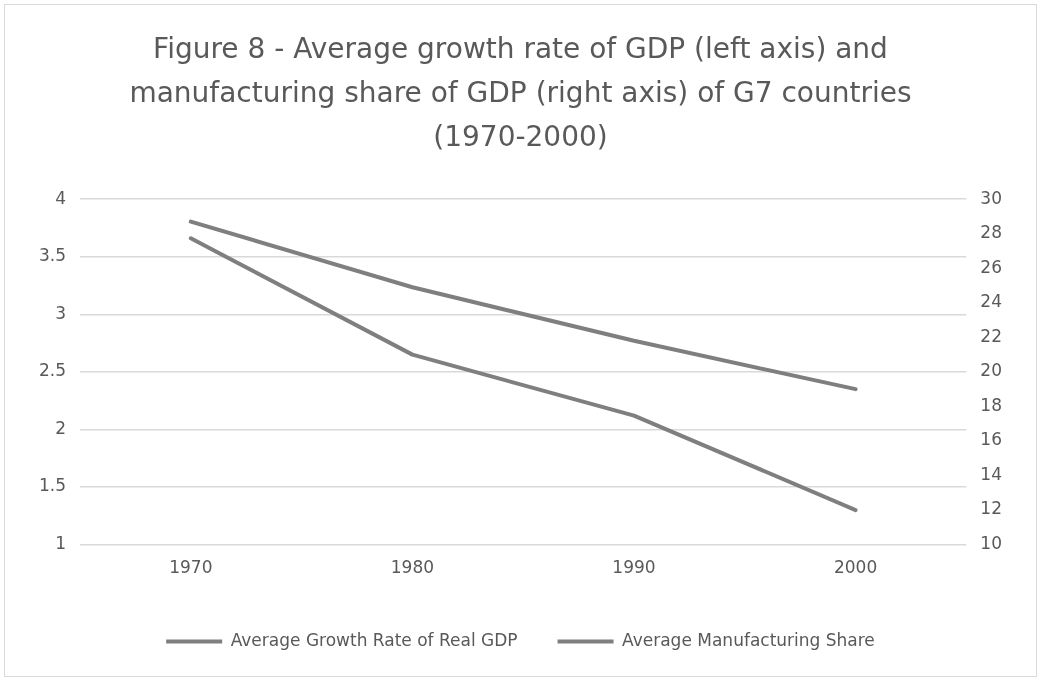 This screenshot has height=681, width=1041. What do you see at coordinates (52, 255) in the screenshot?
I see `y-tick-label: 3.5` at bounding box center [52, 255].